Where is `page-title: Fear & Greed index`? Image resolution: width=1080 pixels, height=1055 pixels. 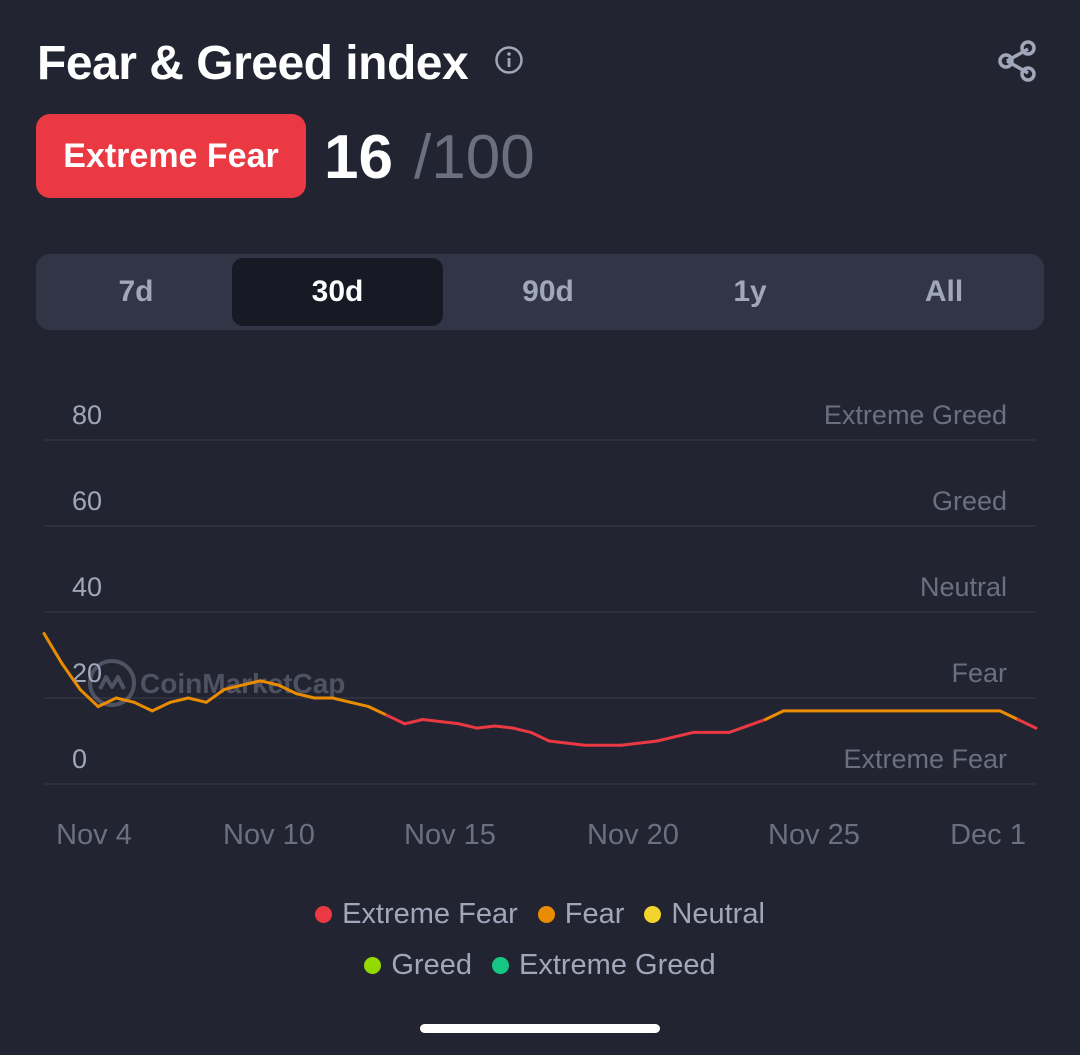
page-title: Fear & Greed index is located at coordinates (253, 63).